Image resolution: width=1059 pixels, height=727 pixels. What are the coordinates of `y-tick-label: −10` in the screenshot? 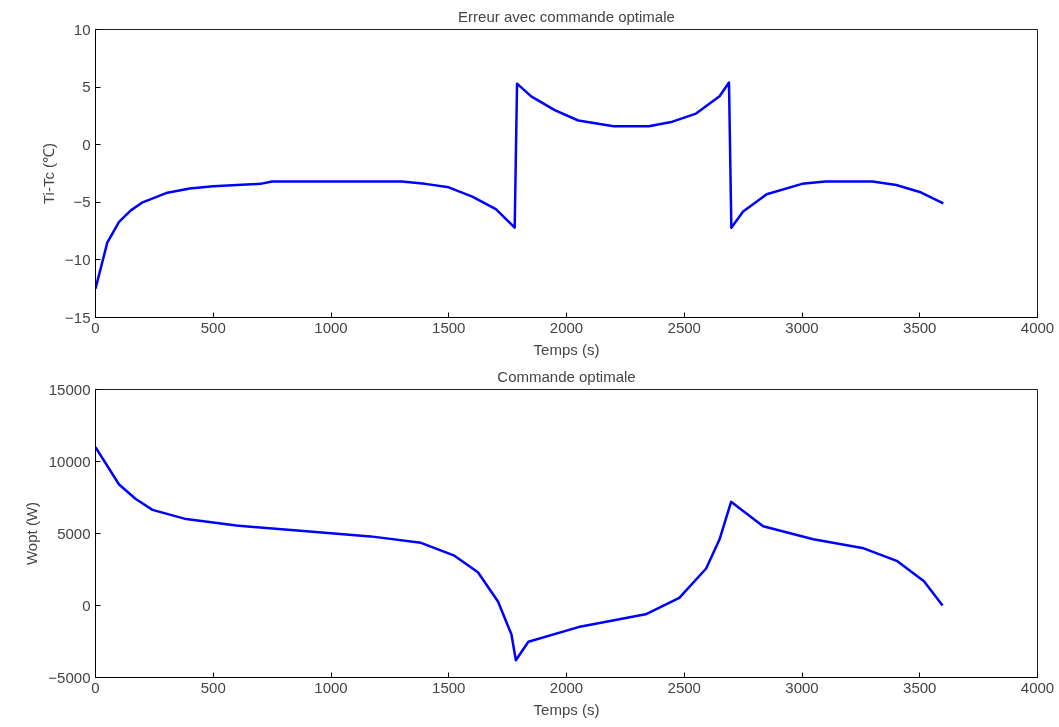 It's located at (78, 259).